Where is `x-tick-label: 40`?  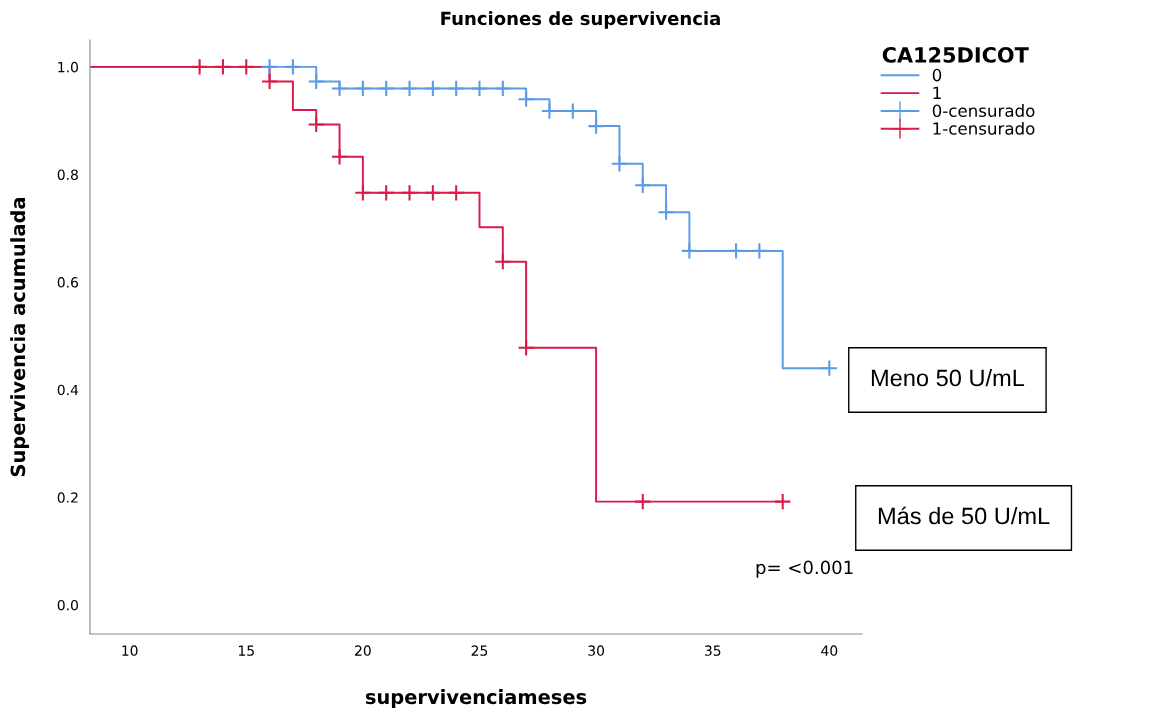
x-tick-label: 40 is located at coordinates (829, 650).